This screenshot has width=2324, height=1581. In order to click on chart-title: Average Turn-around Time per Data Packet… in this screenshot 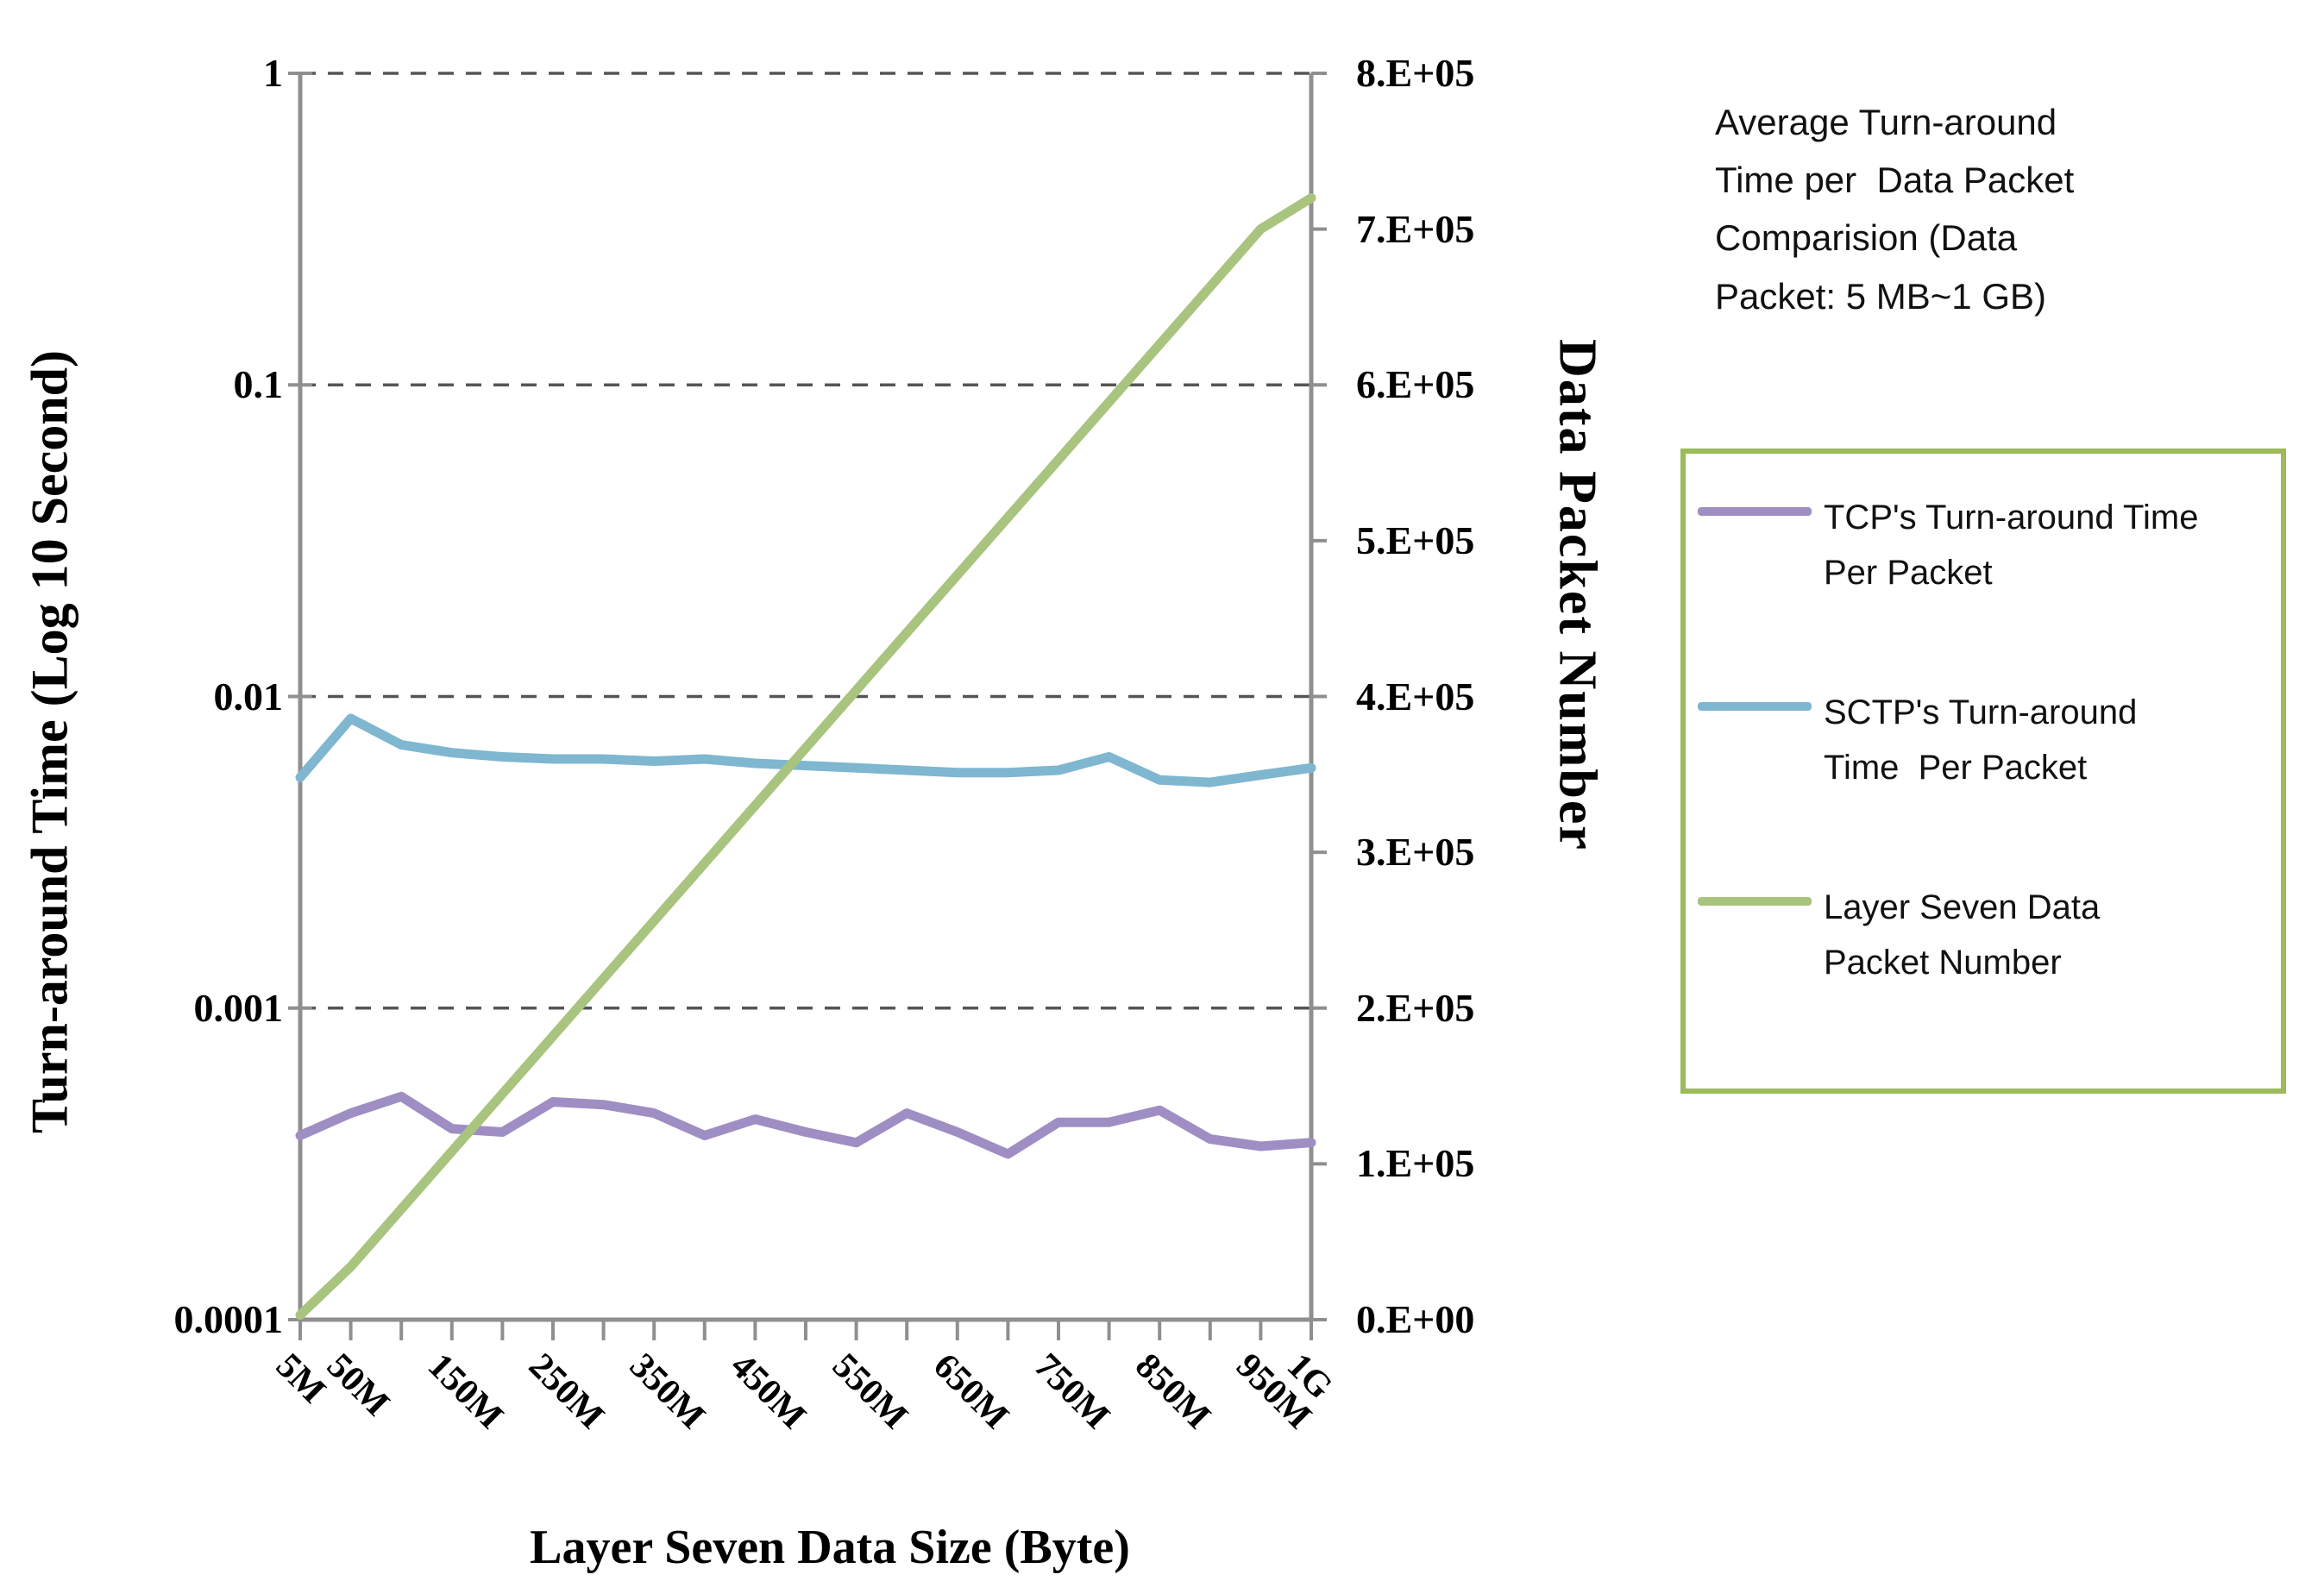, I will do `click(1895, 209)`.